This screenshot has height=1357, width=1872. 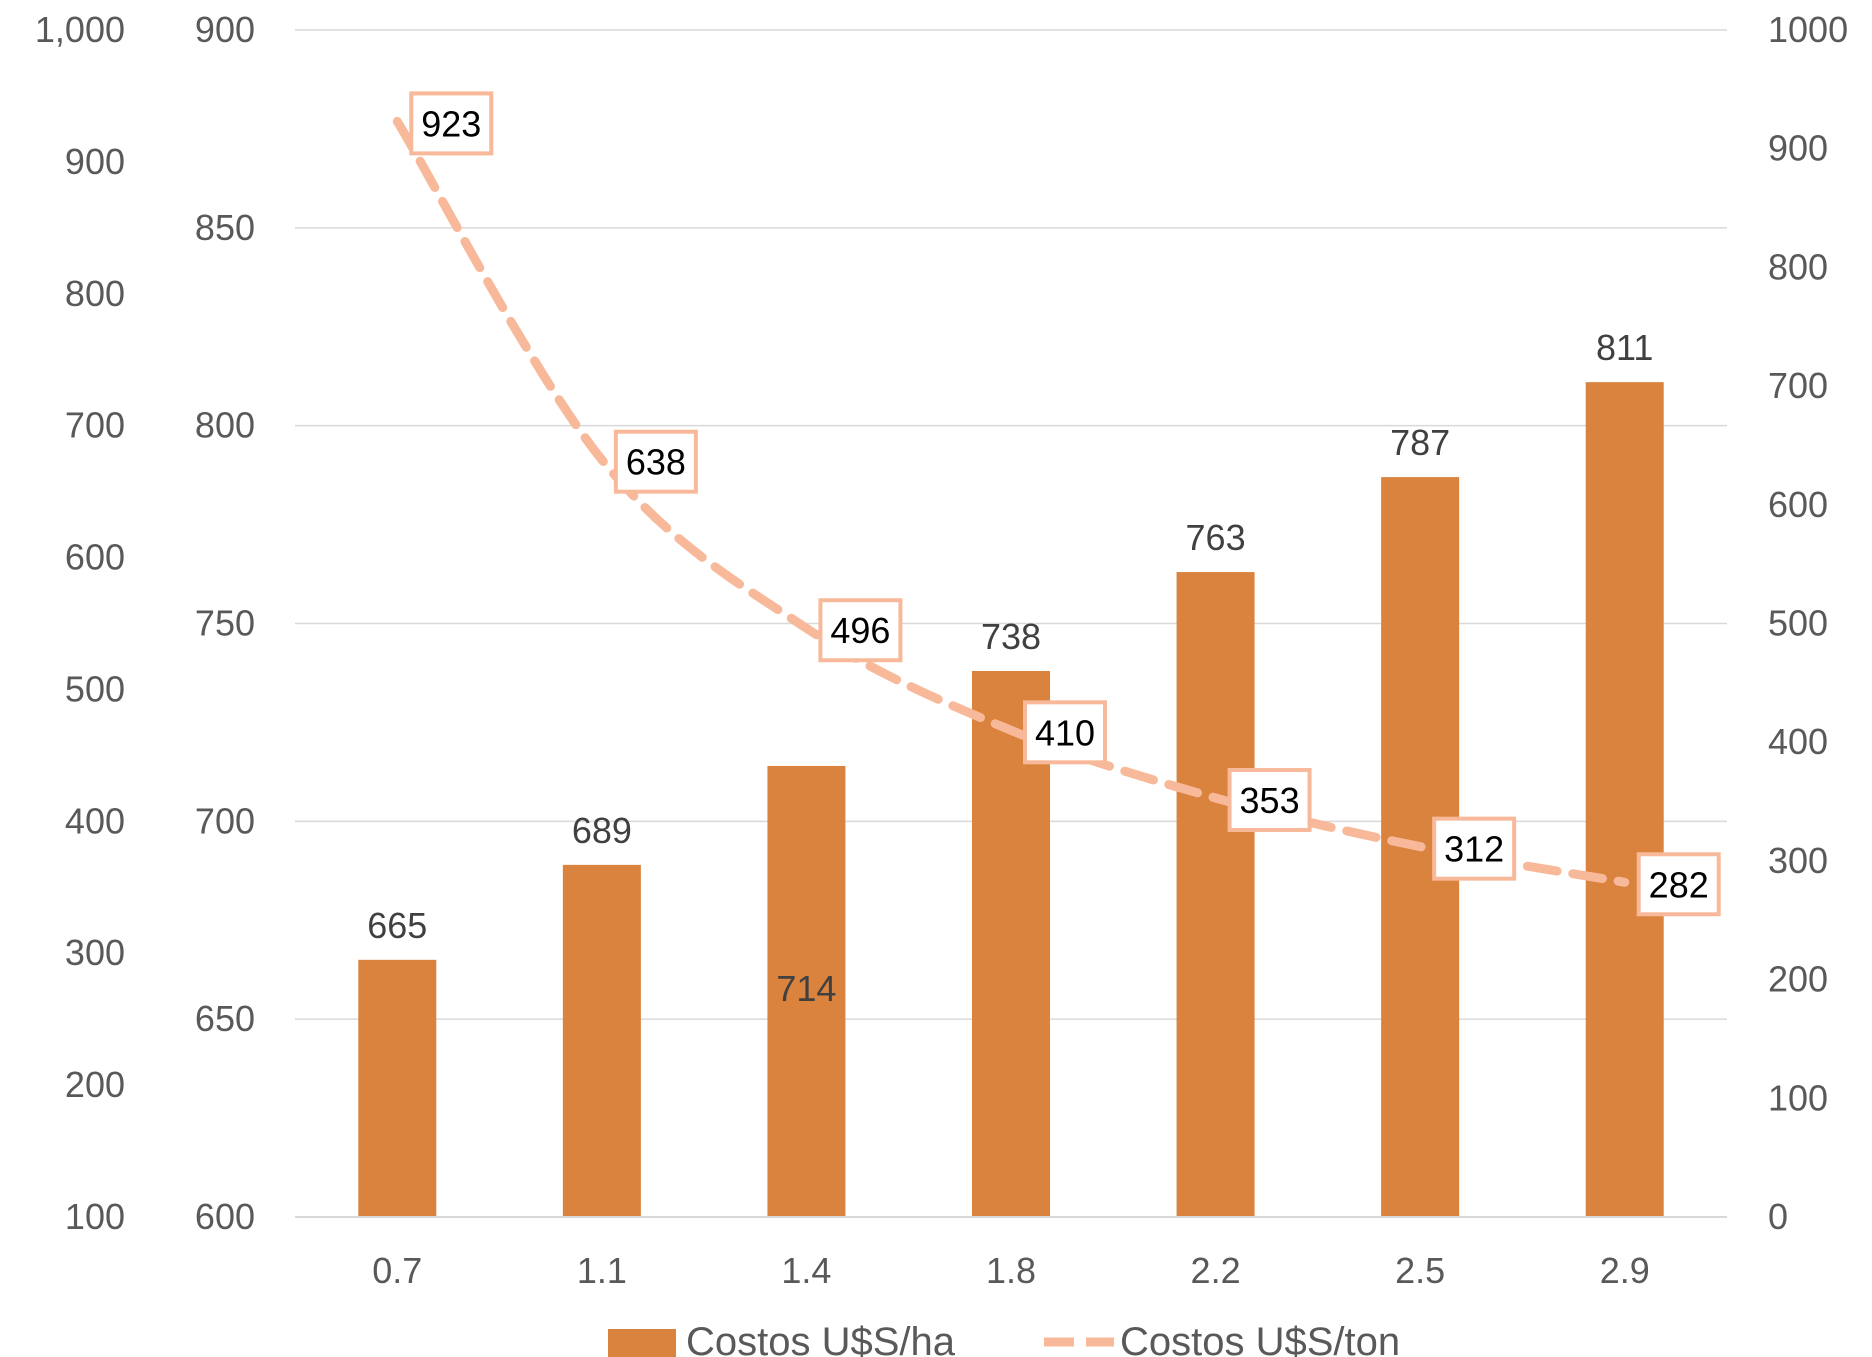 I want to click on outer-left-tick-3: 400, so click(x=95, y=820).